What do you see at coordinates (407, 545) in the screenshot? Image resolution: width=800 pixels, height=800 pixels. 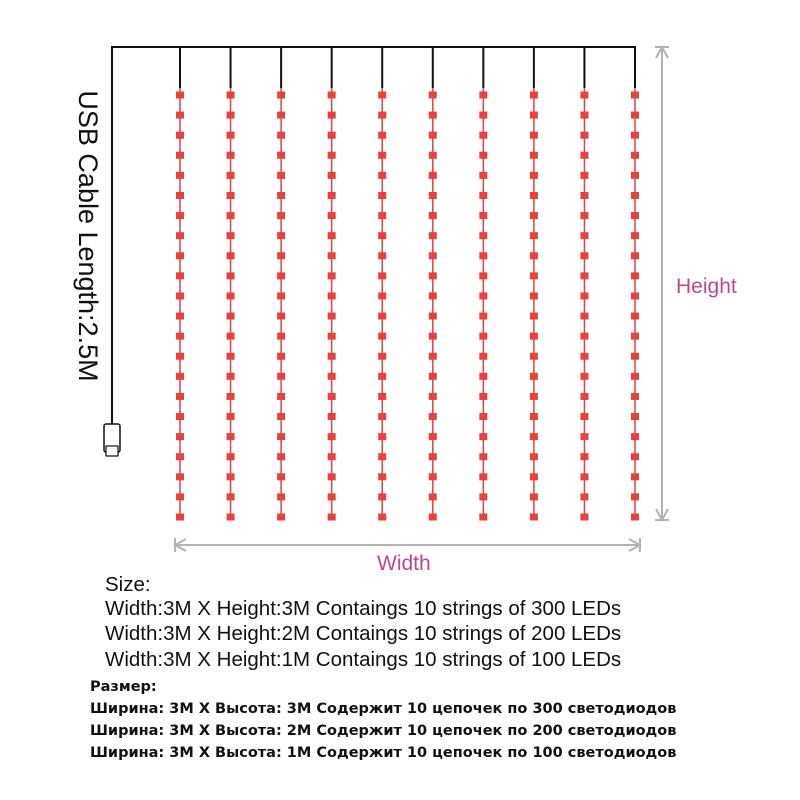 I see `width-arrow-icon` at bounding box center [407, 545].